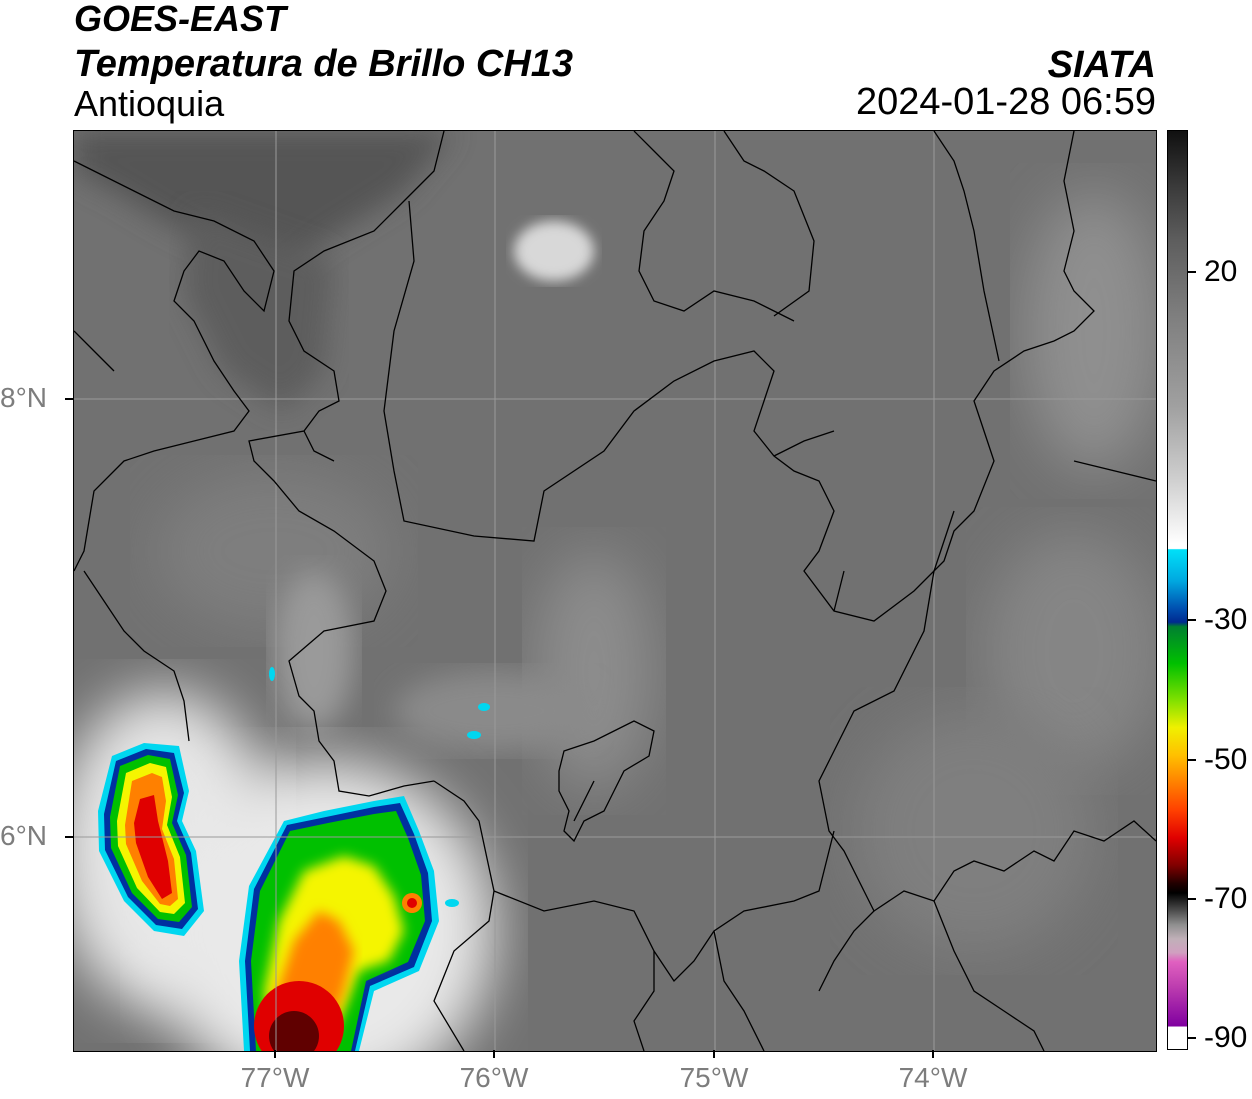  Describe the element at coordinates (151, 839) in the screenshot. I see `storm-cell-west` at that location.